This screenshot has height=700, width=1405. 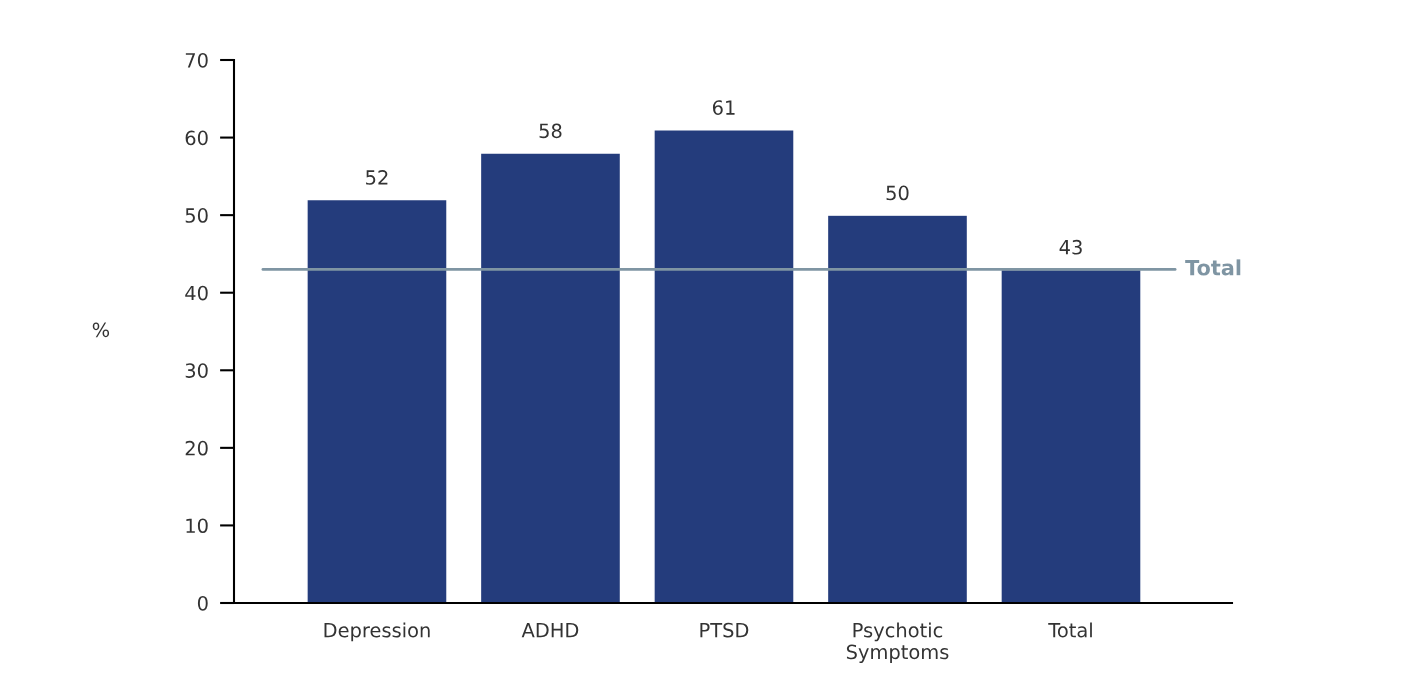 I want to click on y-tick-label: 40, so click(x=196, y=293).